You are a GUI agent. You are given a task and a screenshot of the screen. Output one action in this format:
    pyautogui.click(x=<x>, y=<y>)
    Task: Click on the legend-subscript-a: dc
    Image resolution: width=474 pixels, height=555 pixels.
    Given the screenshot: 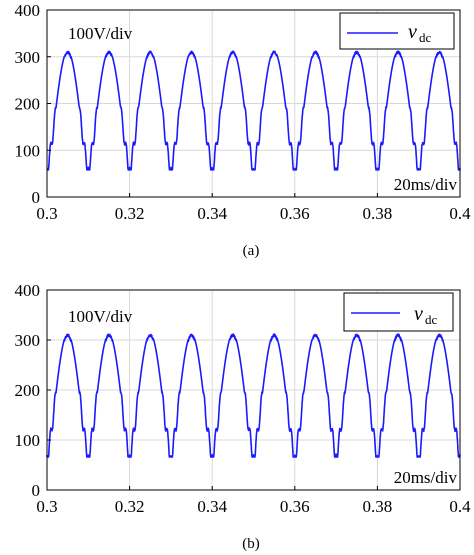 What is the action you would take?
    pyautogui.click(x=425, y=37)
    